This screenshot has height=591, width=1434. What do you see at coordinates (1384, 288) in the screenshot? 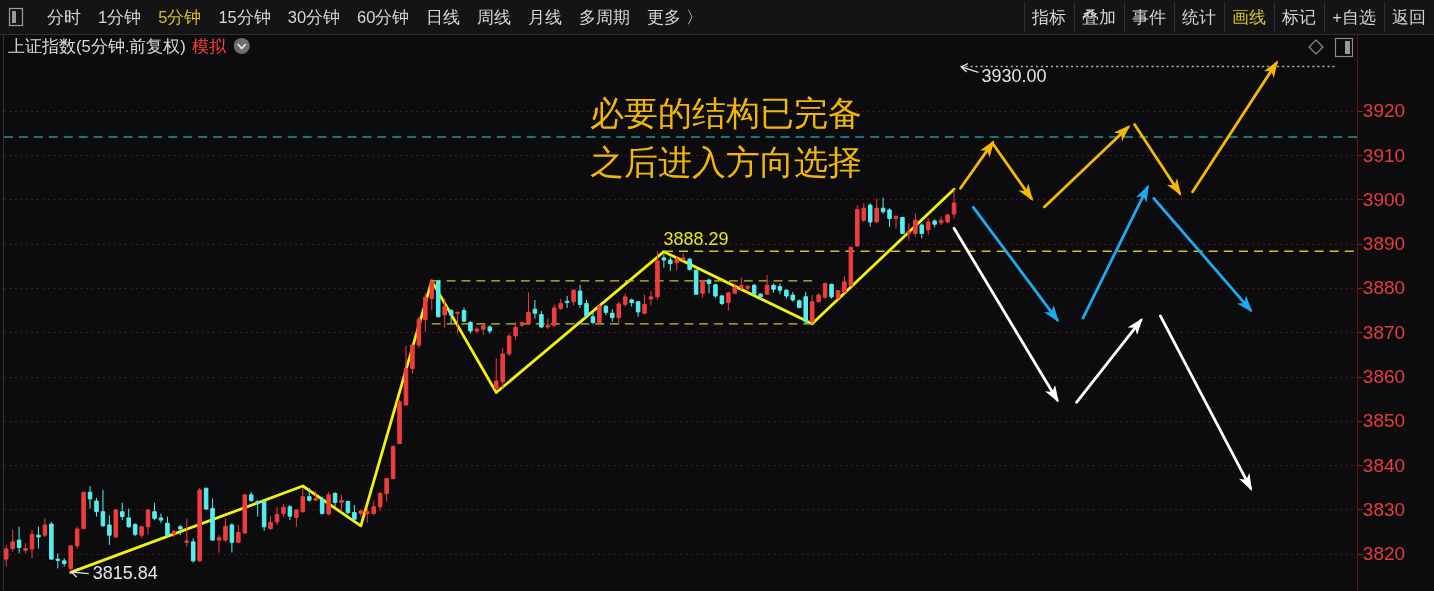
I see `y-tick-label: 3880` at bounding box center [1384, 288].